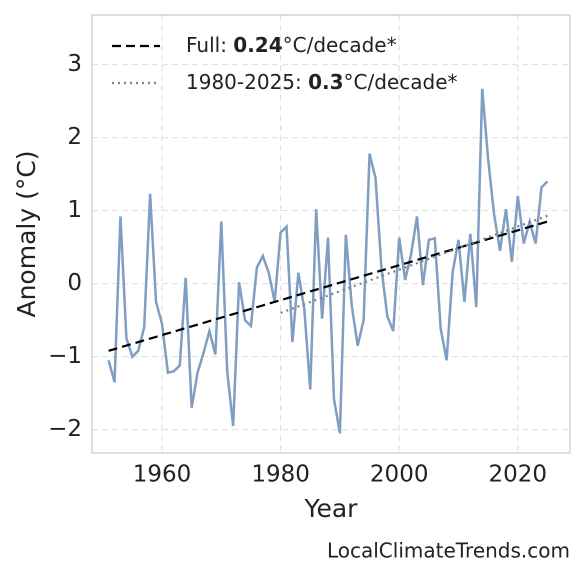 Image resolution: width=585 pixels, height=580 pixels. Describe the element at coordinates (257, 45) in the screenshot. I see `legend-text: 0.24` at that location.